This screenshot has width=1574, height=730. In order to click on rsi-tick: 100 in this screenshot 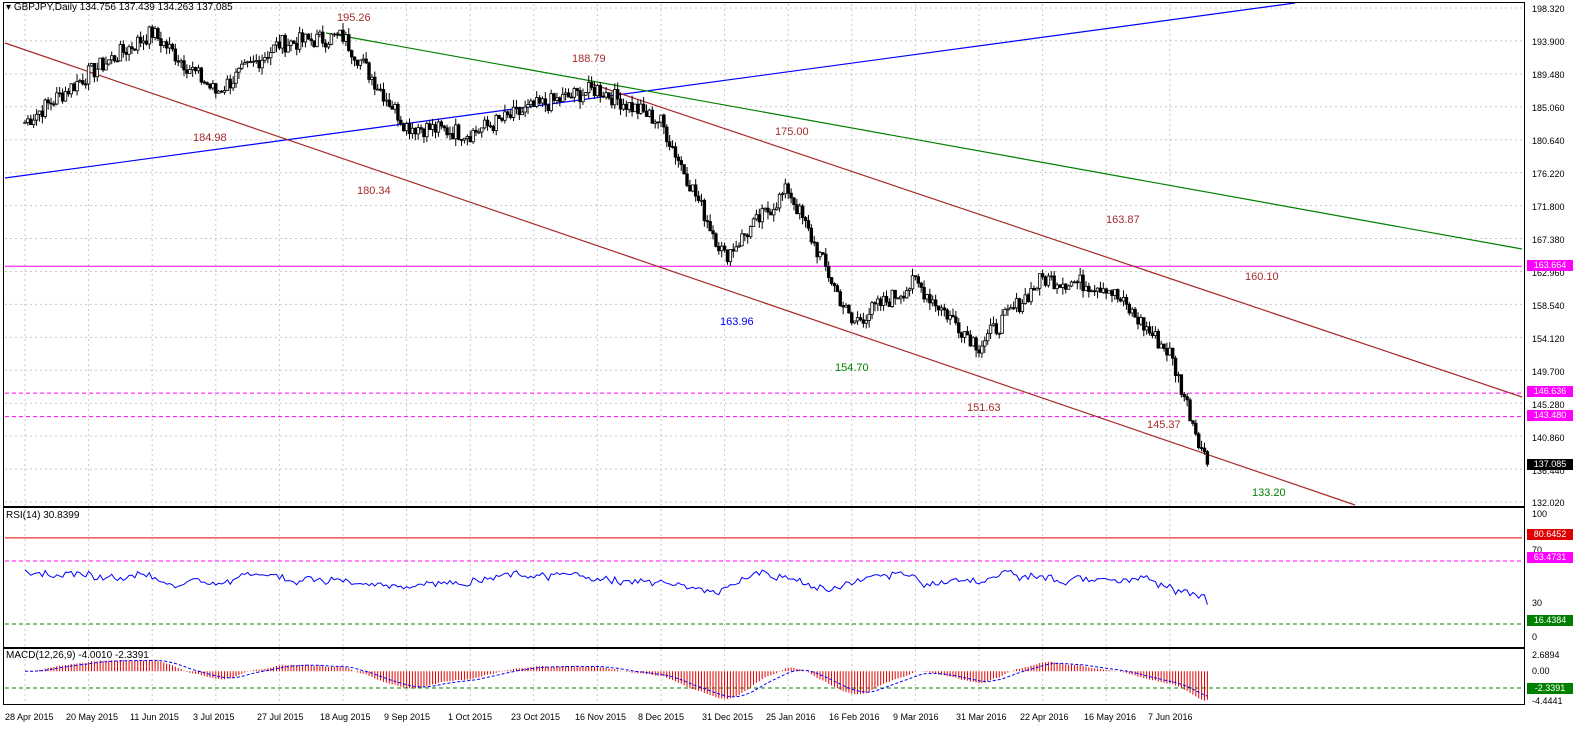, I will do `click(1540, 514)`.